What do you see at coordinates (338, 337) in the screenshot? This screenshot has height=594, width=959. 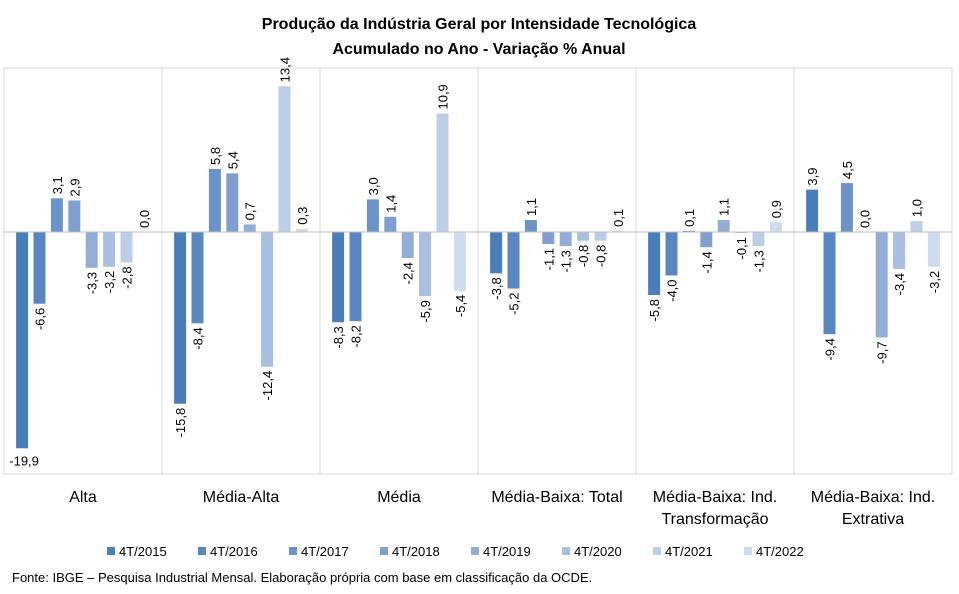 I see `data-label: -8,3` at bounding box center [338, 337].